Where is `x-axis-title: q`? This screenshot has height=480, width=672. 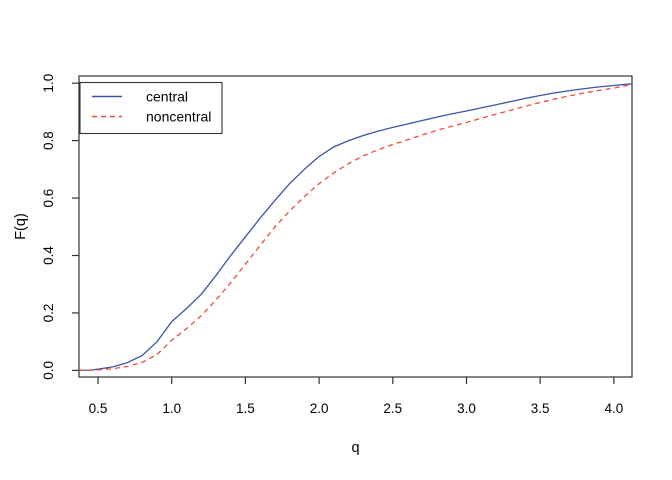
x-axis-title: q is located at coordinates (355, 448).